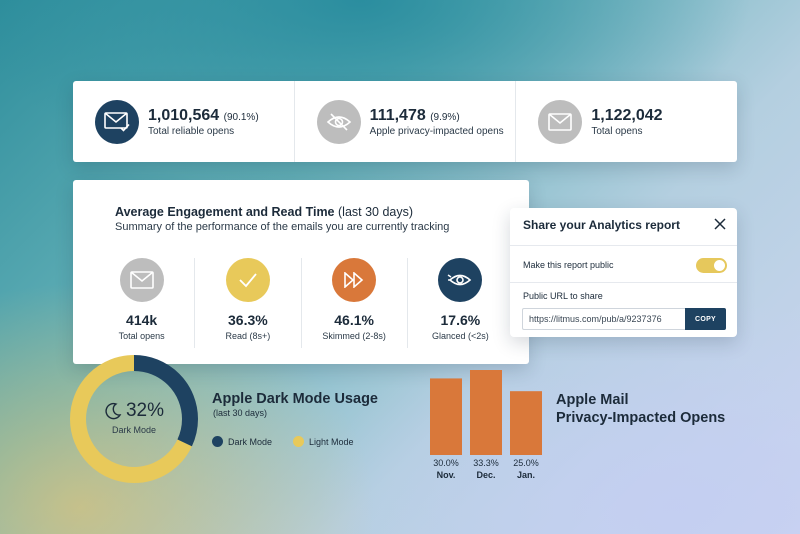 Image resolution: width=800 pixels, height=534 pixels. What do you see at coordinates (248, 336) in the screenshot?
I see `engagement-label: Read (8s+)` at bounding box center [248, 336].